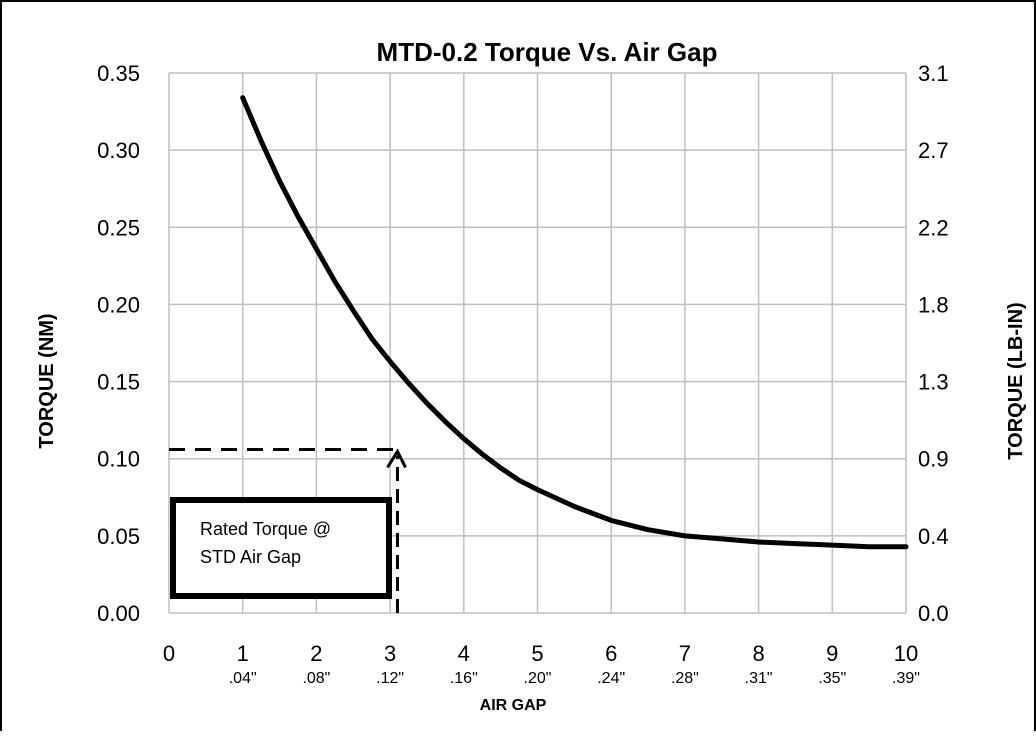 Image resolution: width=1036 pixels, height=736 pixels. I want to click on annotation-line-2: STD Air Gap, so click(250, 557).